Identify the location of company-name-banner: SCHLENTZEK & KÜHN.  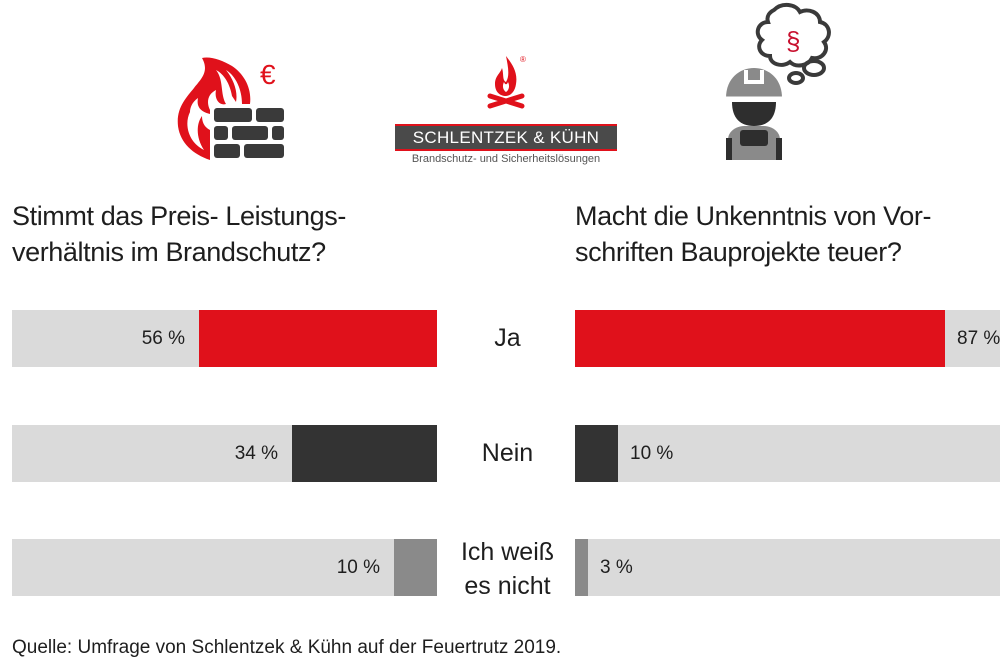
(506, 137).